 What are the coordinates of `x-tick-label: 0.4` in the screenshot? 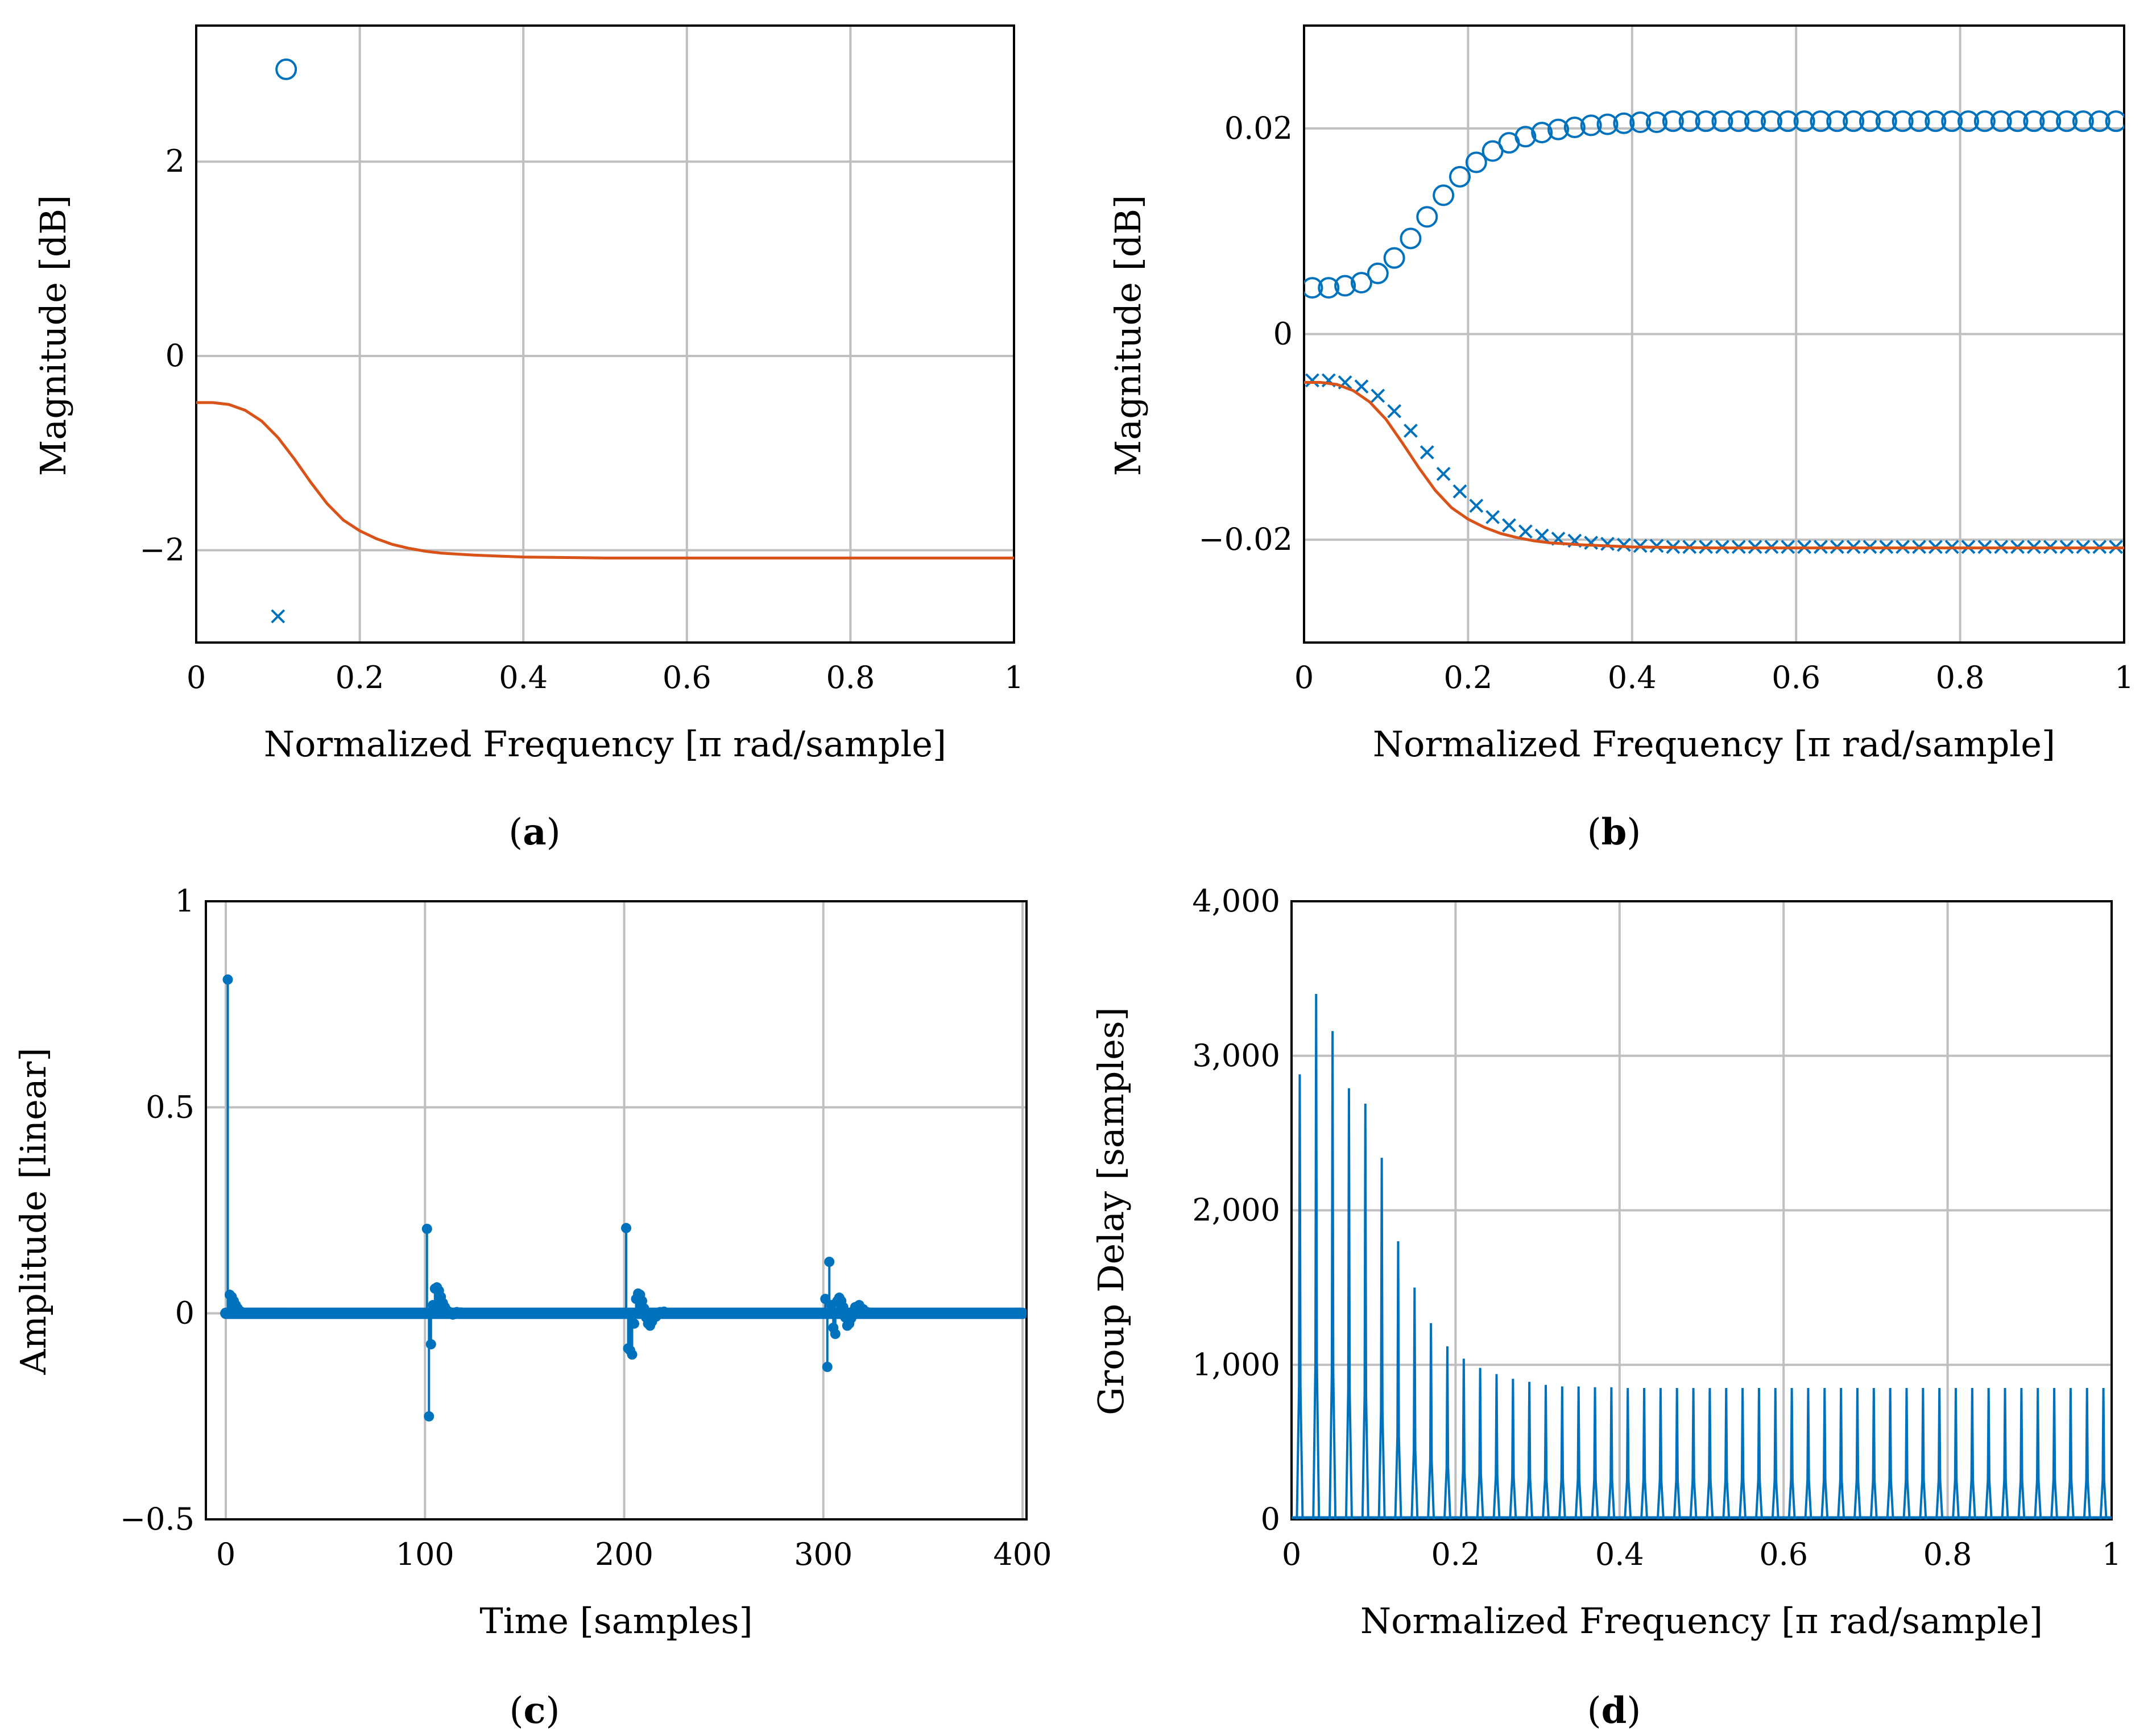 It's located at (523, 677).